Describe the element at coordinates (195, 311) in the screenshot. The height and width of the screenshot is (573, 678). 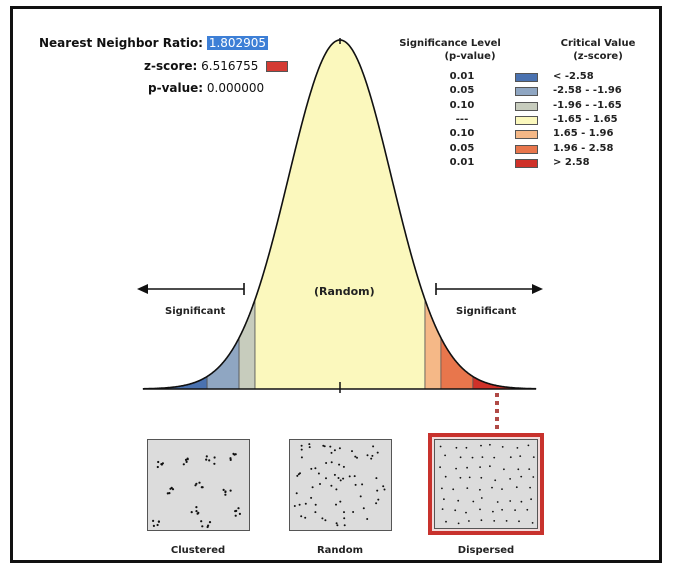
I see `left-significant-label: Significant` at that location.